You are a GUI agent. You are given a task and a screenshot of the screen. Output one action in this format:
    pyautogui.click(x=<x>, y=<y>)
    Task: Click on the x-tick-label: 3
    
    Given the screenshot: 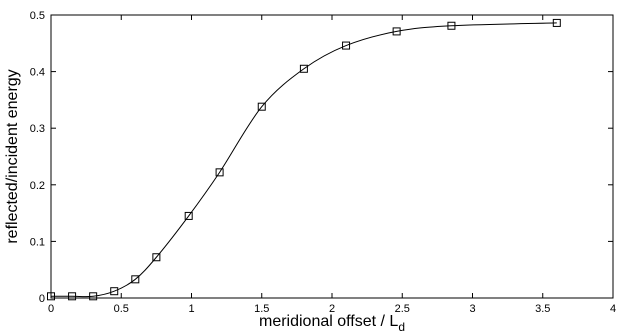 What is the action you would take?
    pyautogui.click(x=472, y=309)
    